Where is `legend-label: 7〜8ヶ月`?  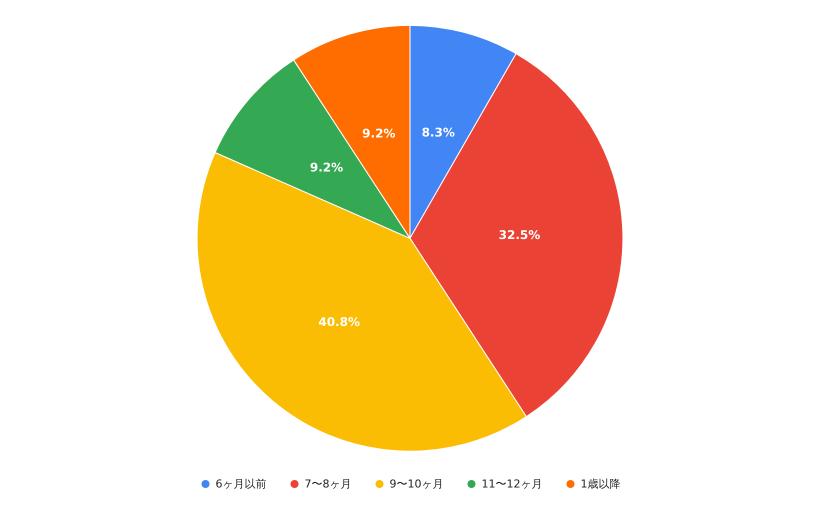 legend-label: 7〜8ヶ月 is located at coordinates (328, 484).